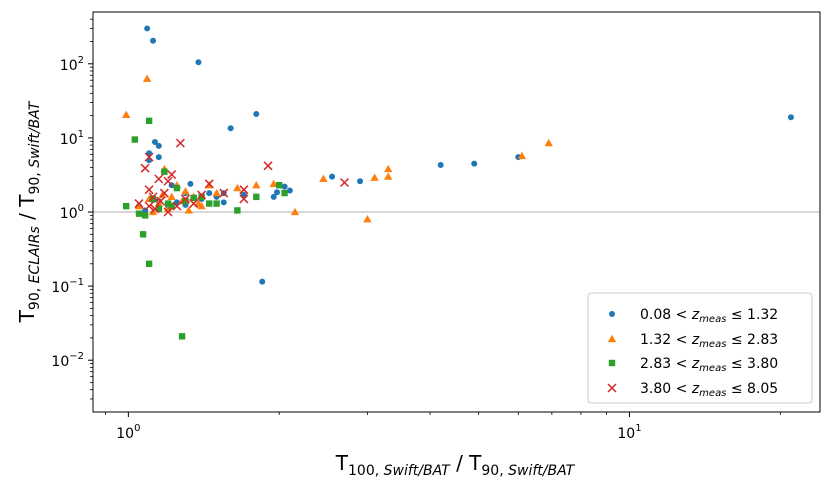  I want to click on legend-box, so click(700, 348).